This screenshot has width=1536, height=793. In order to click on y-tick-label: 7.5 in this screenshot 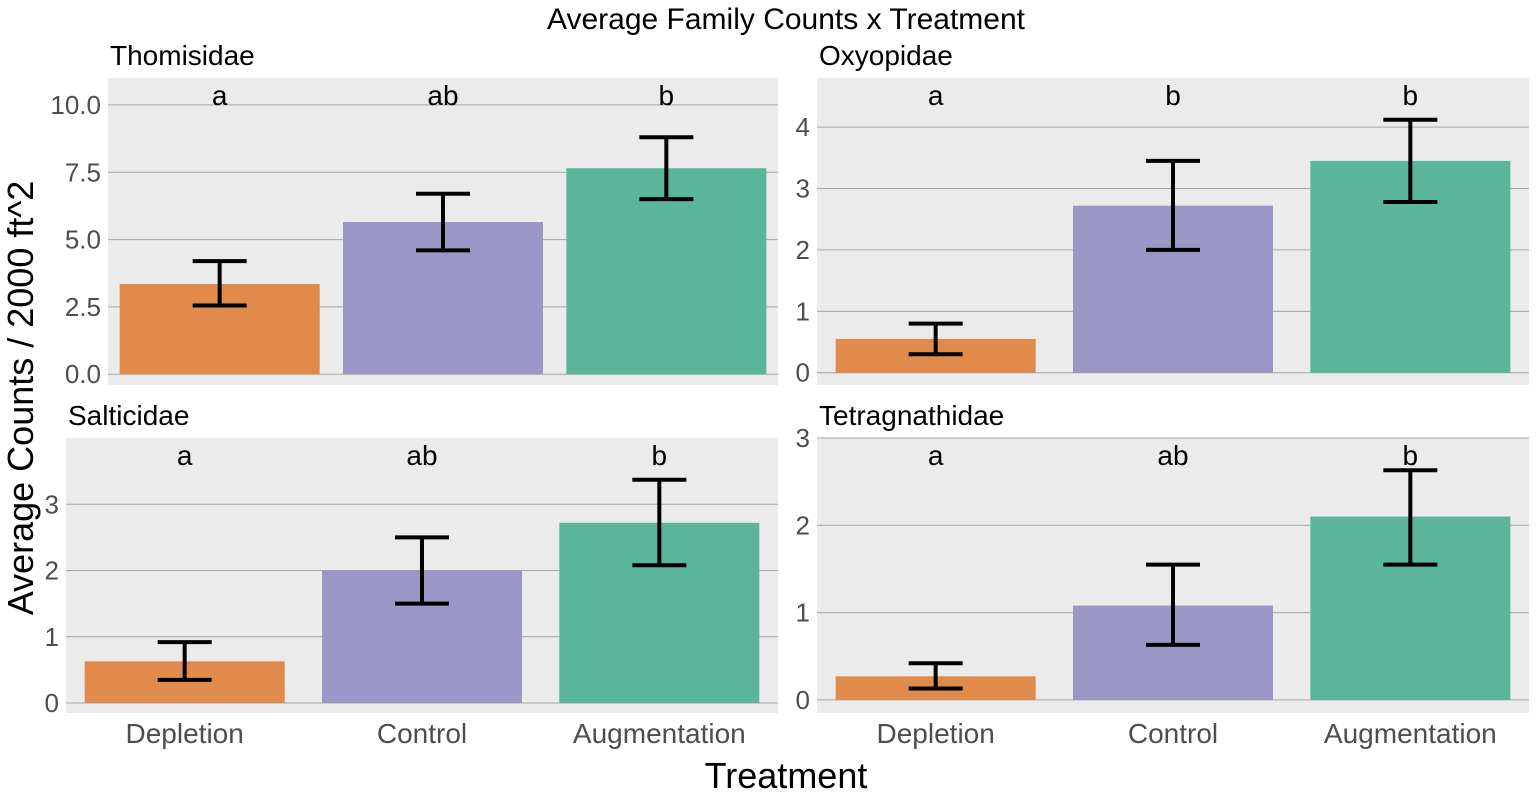, I will do `click(83, 172)`.